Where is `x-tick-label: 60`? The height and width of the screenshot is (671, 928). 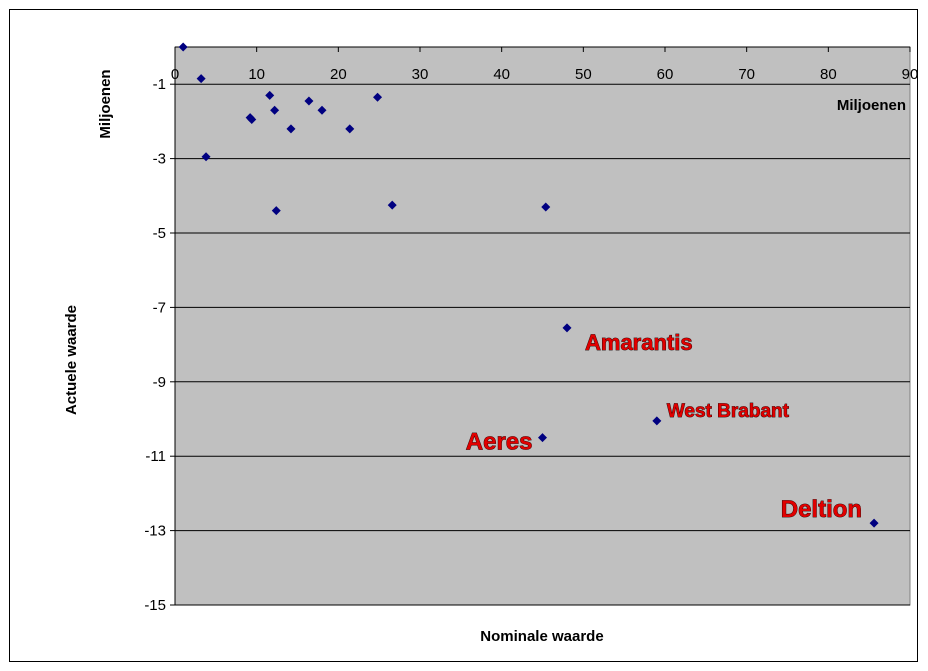 x-tick-label: 60 is located at coordinates (665, 74).